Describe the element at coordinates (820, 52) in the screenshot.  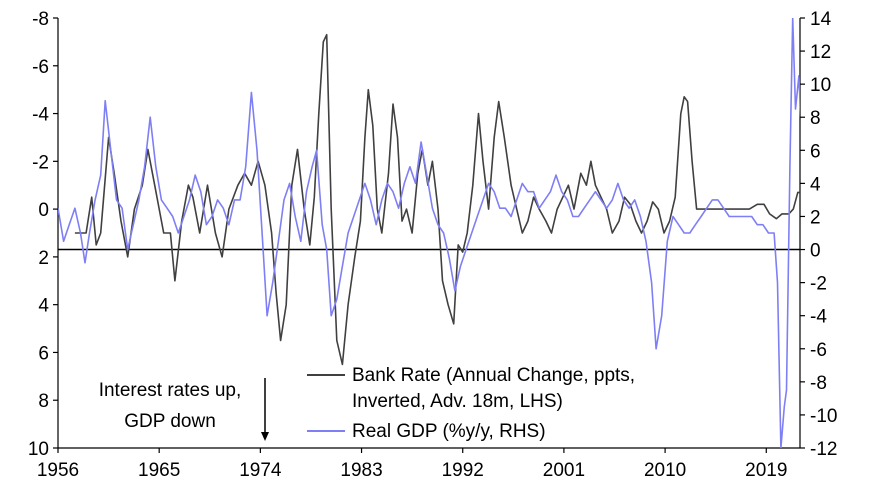
I see `right-tick-label-1: 12` at that location.